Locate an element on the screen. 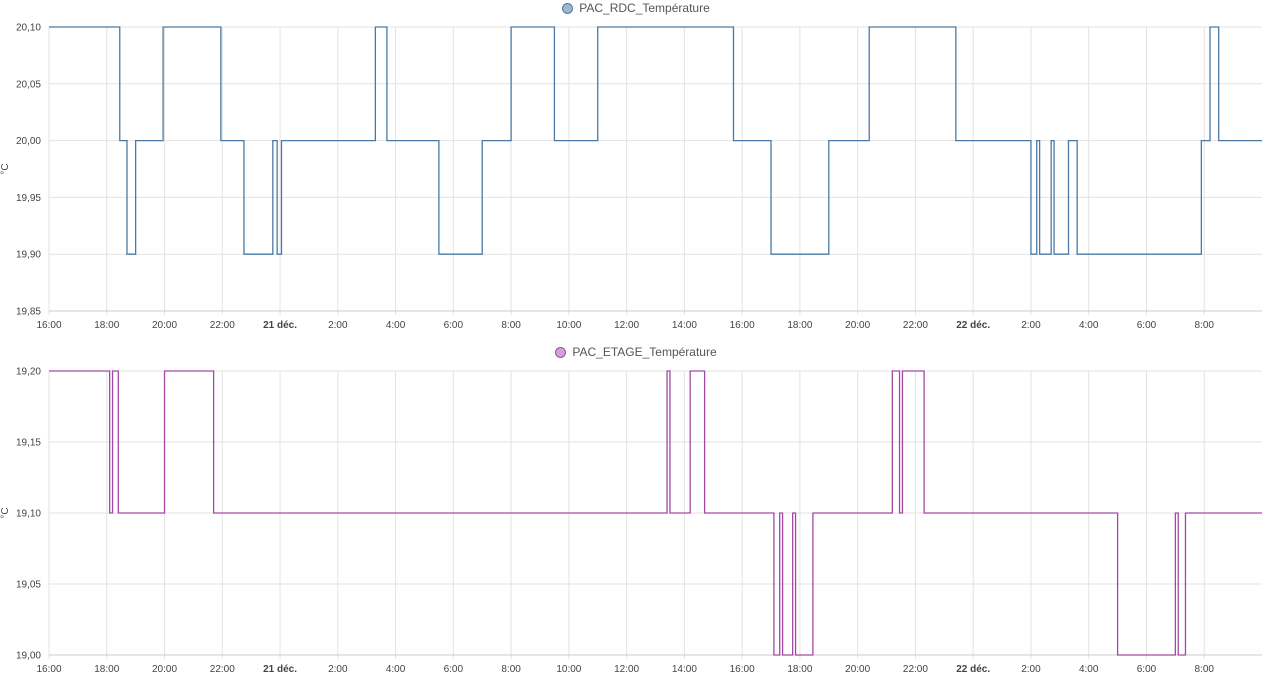 This screenshot has height=681, width=1272. y-tick-label: 19,95 is located at coordinates (28, 198).